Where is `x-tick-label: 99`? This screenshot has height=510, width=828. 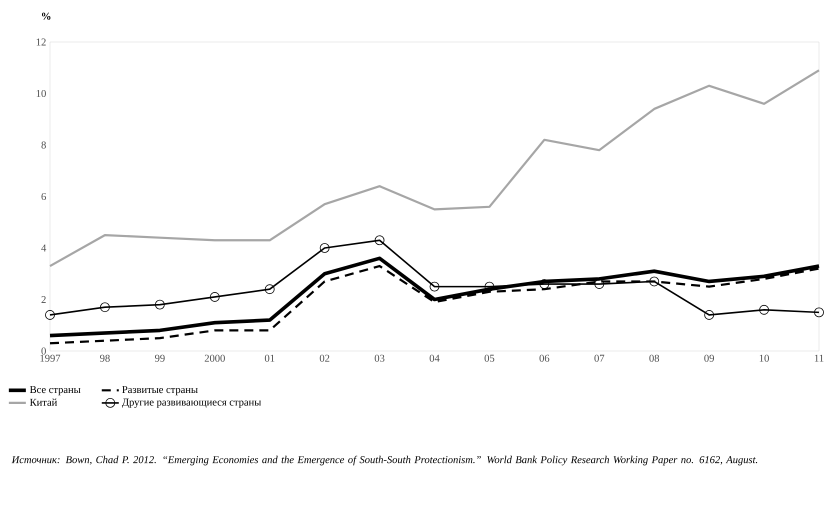
x-tick-label: 99 is located at coordinates (159, 358).